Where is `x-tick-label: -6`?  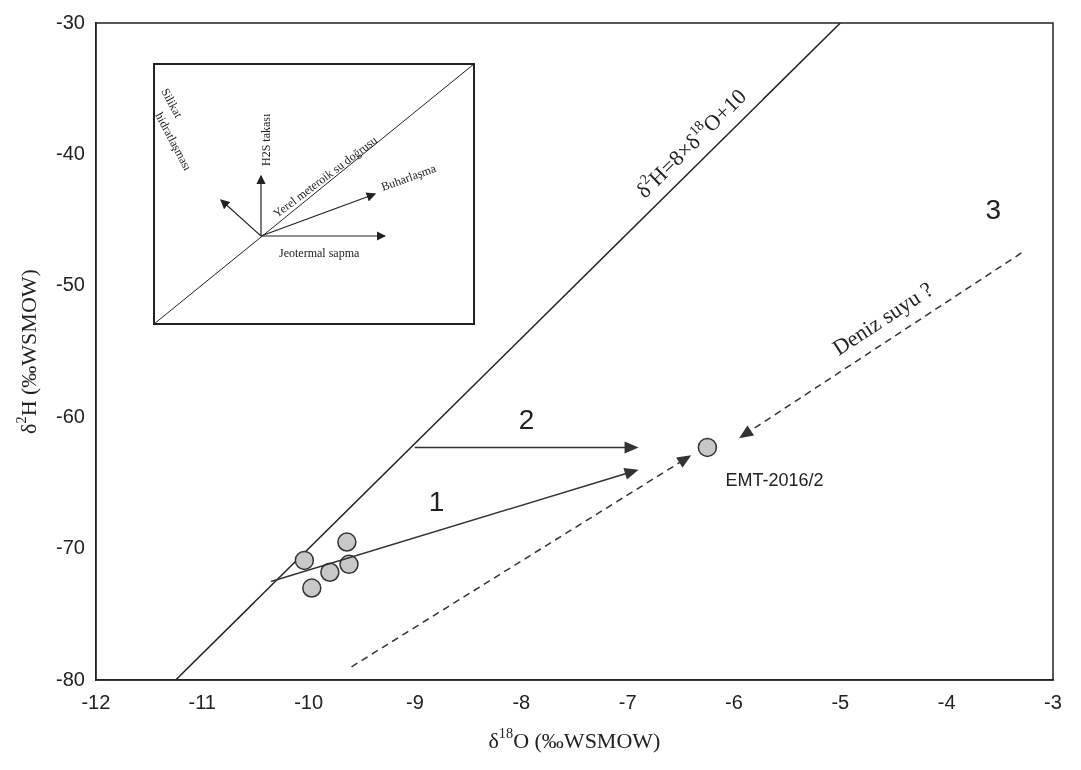 x-tick-label: -6 is located at coordinates (734, 701).